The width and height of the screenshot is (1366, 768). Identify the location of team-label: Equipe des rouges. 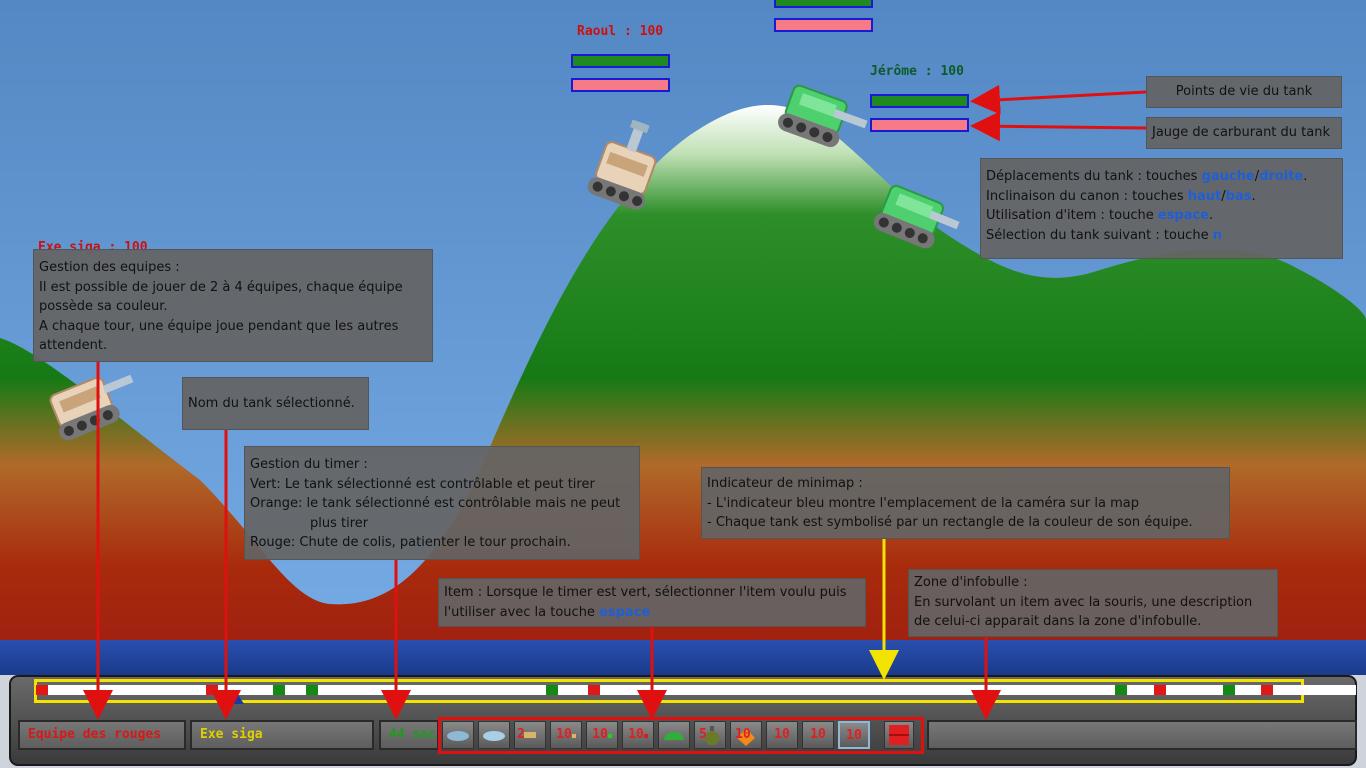
(102, 735).